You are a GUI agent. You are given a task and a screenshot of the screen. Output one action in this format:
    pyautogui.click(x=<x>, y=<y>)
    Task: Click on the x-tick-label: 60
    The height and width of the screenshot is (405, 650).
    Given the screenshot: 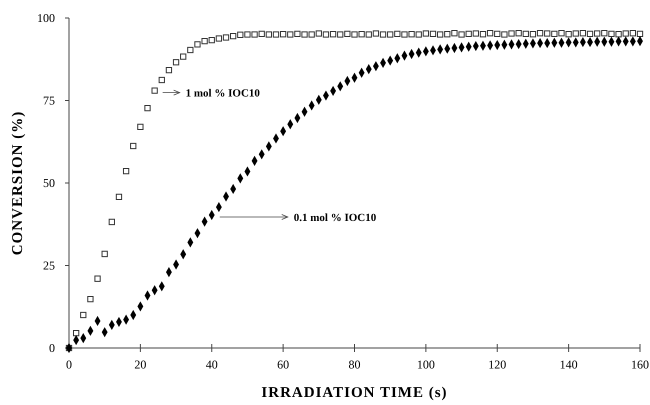 What is the action you would take?
    pyautogui.click(x=283, y=365)
    